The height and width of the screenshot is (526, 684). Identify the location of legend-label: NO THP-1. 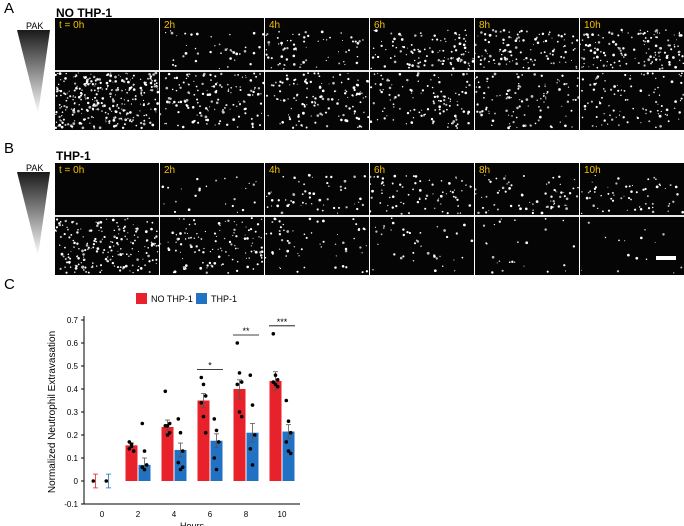
(172, 299).